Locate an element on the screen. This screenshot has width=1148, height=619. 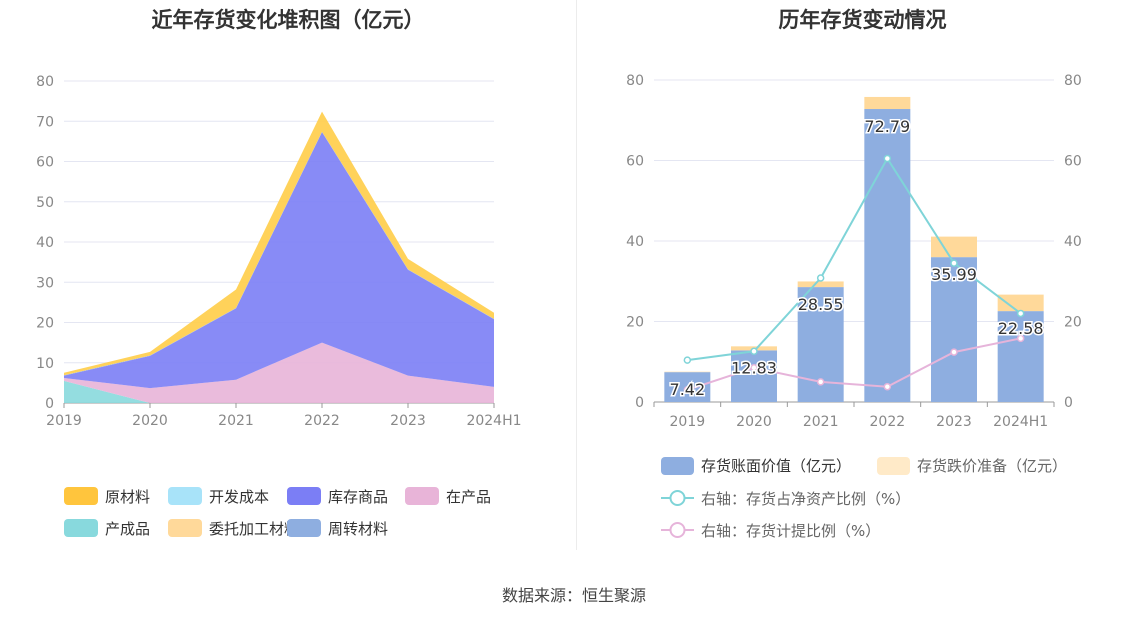
bar-value-label: 72.79 is located at coordinates (887, 126).